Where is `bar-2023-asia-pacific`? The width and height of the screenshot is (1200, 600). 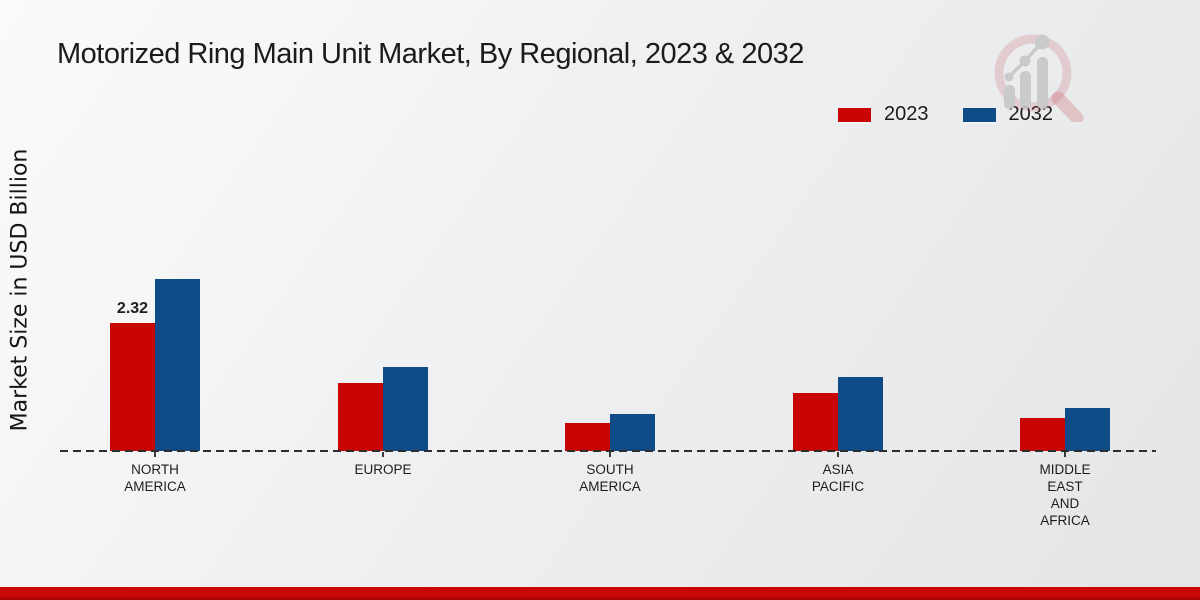 bar-2023-asia-pacific is located at coordinates (815, 422).